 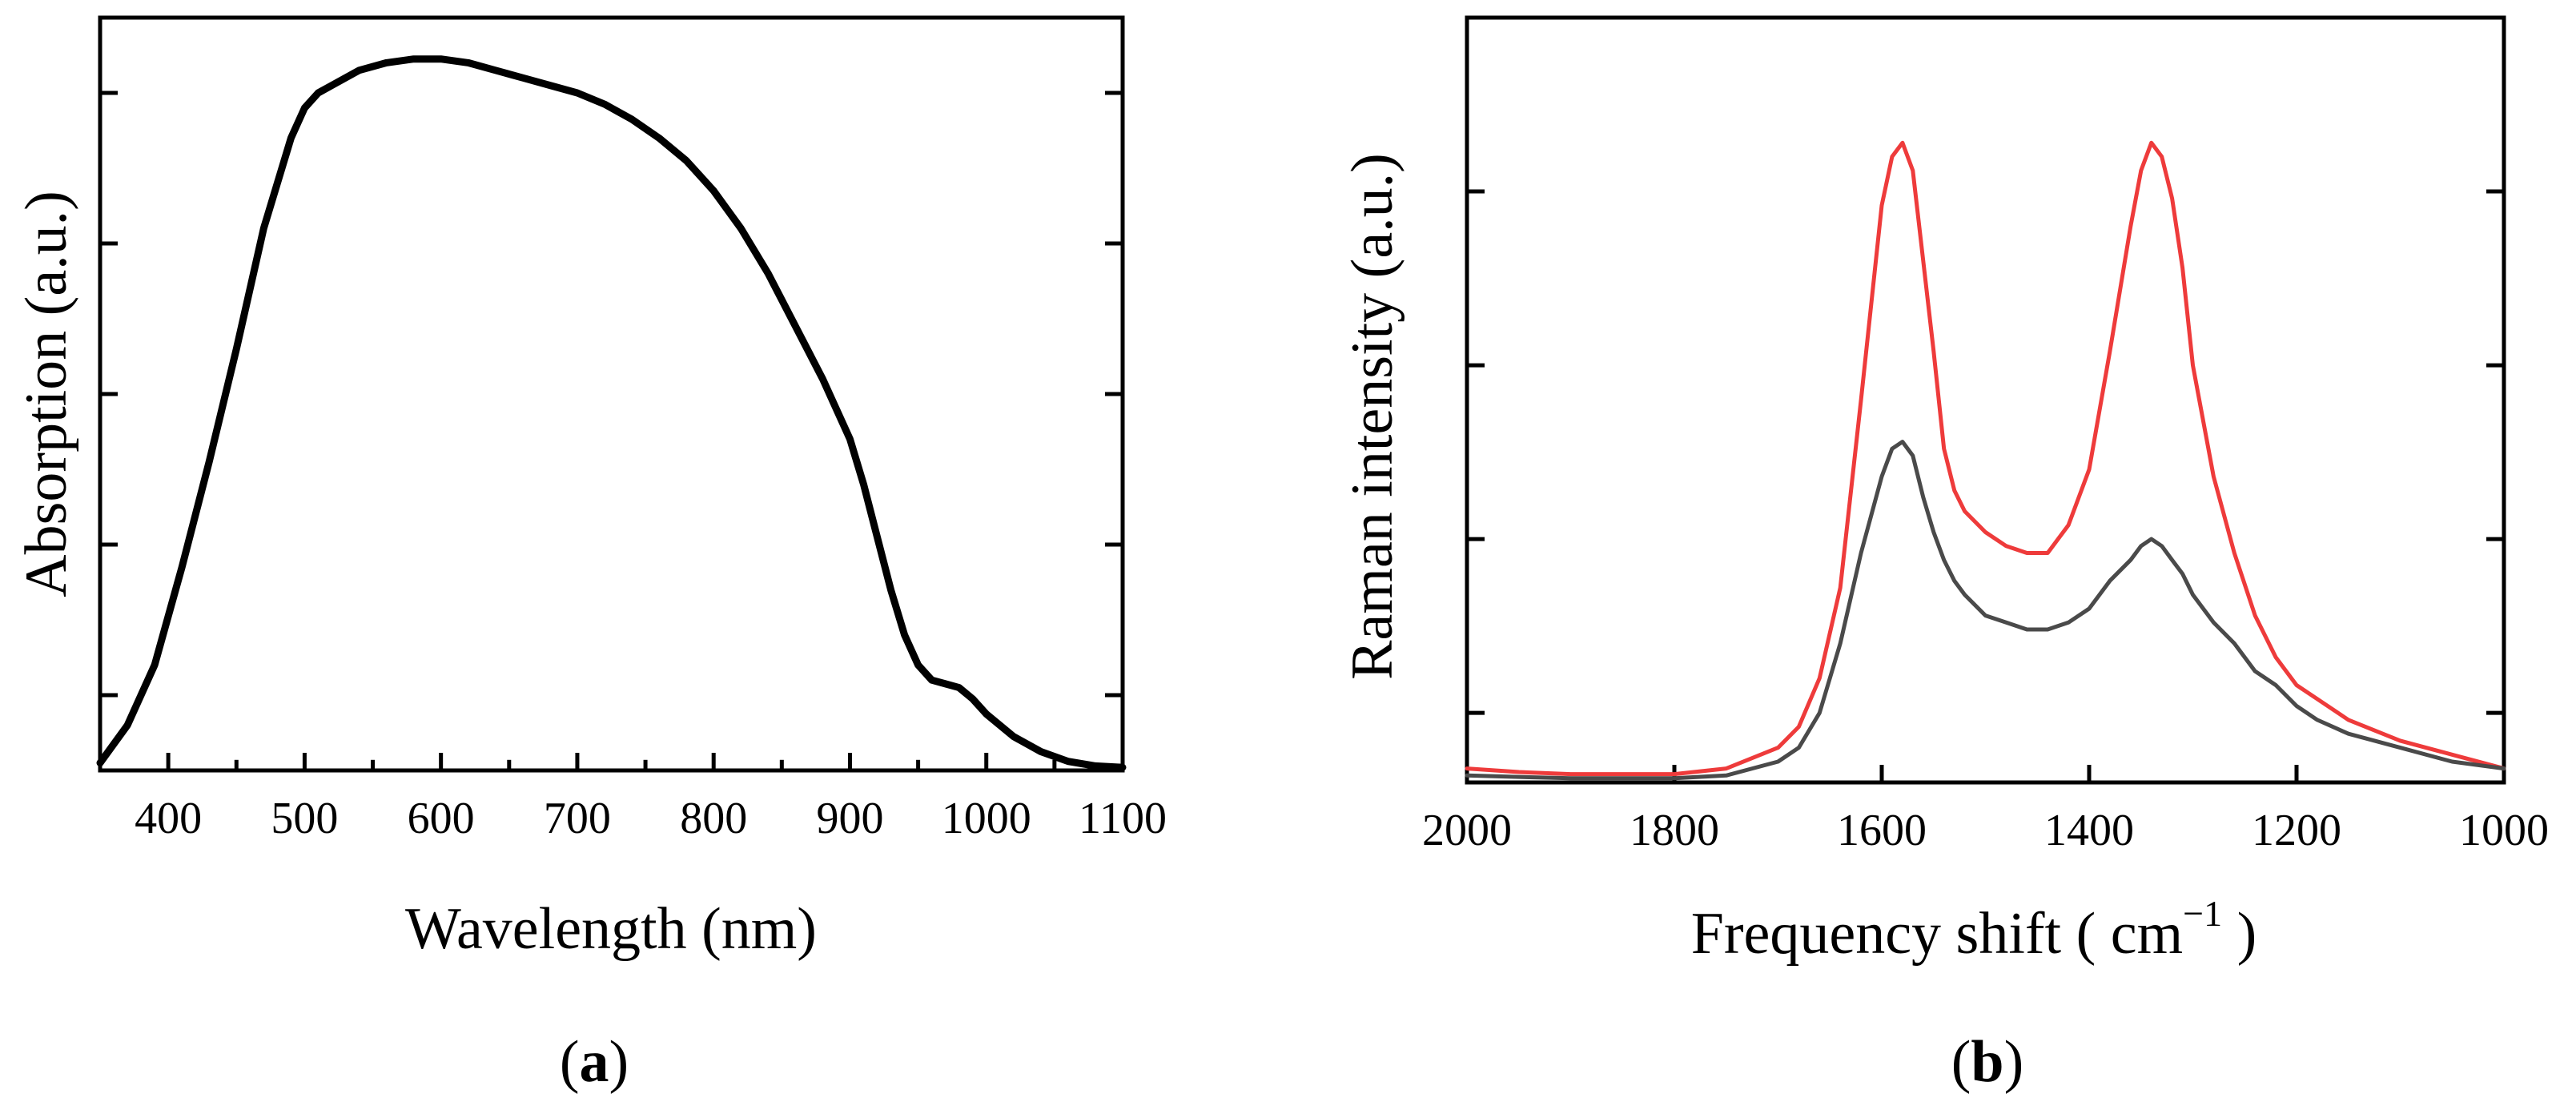 I want to click on x-tick-label-a-500: 500, so click(x=304, y=818).